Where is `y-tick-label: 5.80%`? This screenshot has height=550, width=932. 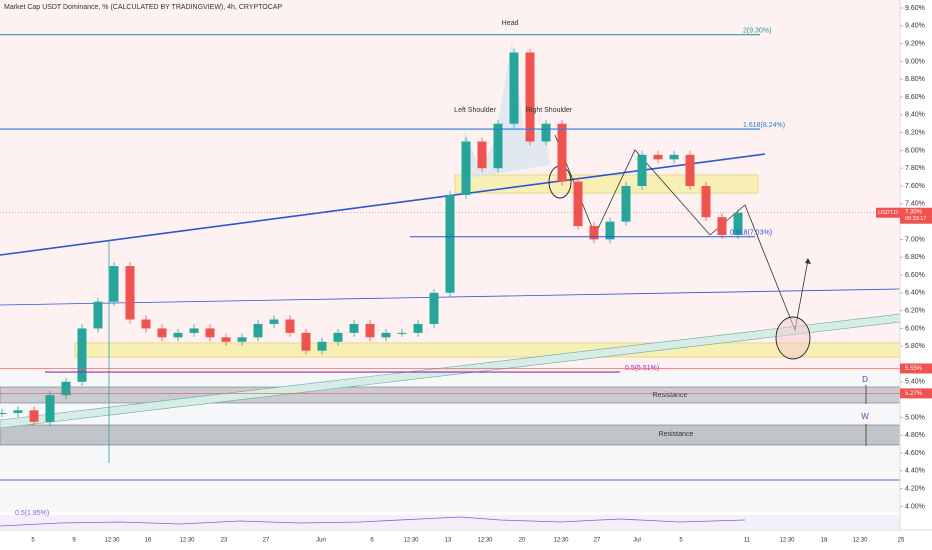
y-tick-label: 5.80% is located at coordinates (915, 346).